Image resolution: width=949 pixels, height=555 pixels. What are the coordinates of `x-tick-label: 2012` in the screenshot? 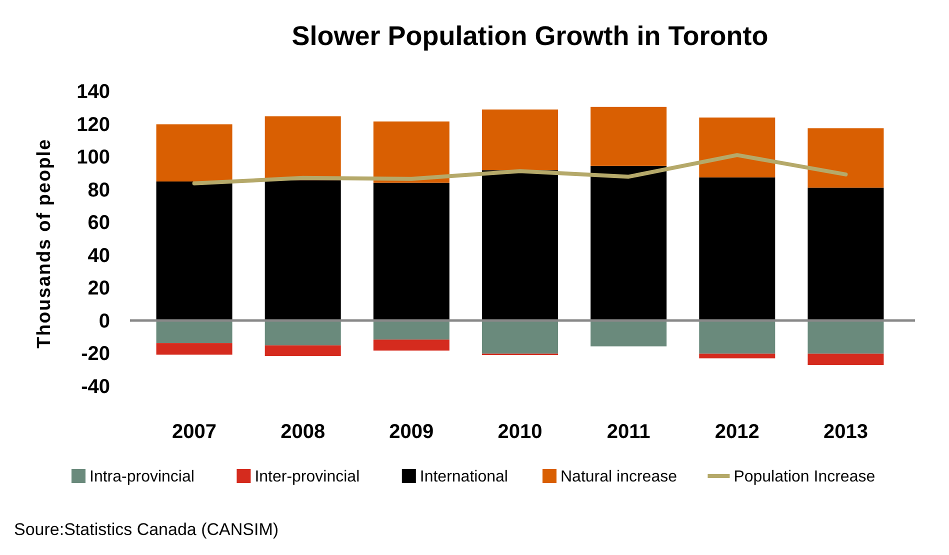 It's located at (737, 432).